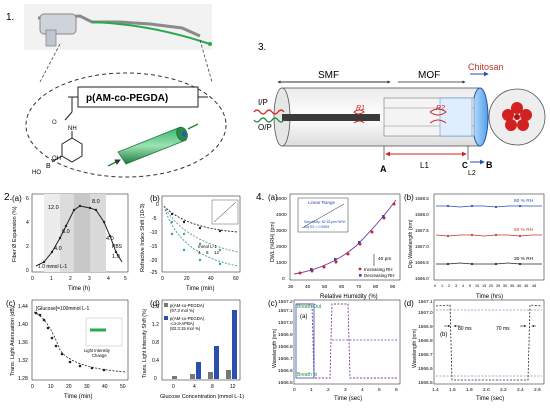 This screenshot has height=420, width=550. Describe the element at coordinates (36, 173) in the screenshot. I see `ho-label: HO` at that location.